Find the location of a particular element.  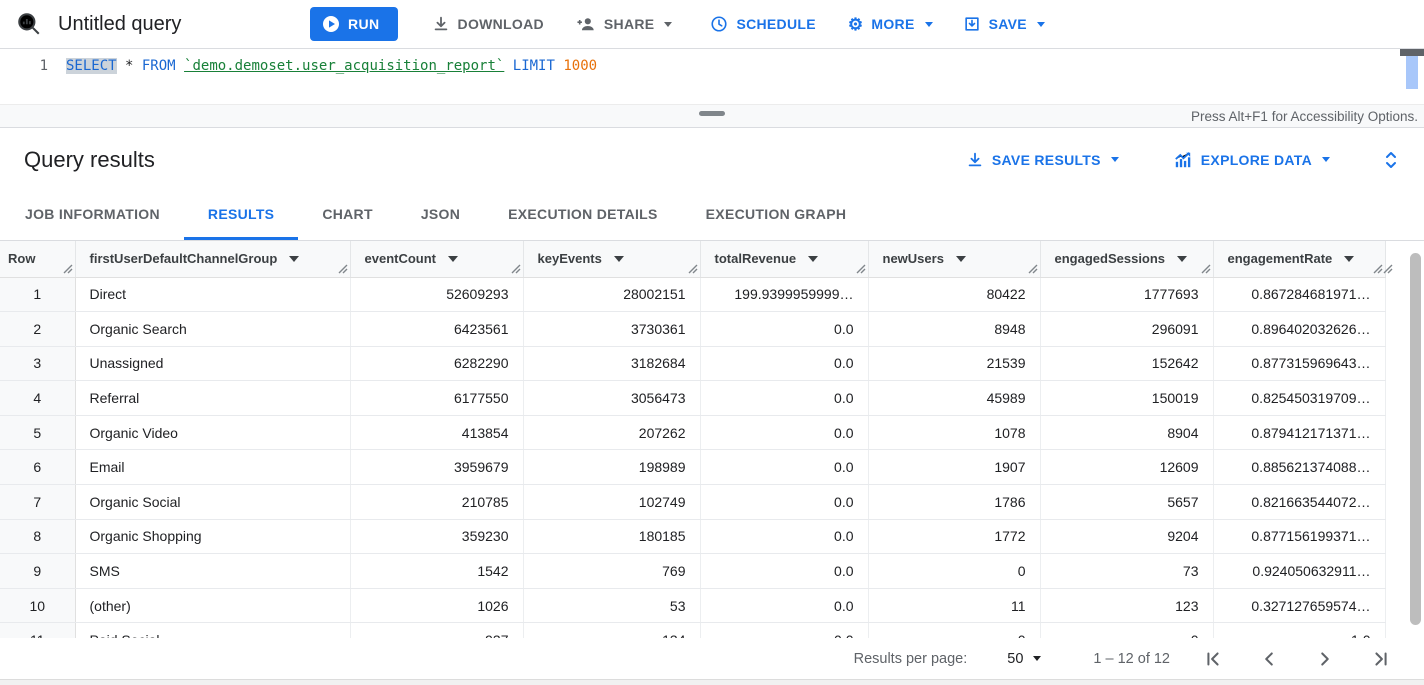

column-header-firstUserDefaultChannelGroup: firstUserDefaultChannelGroup is located at coordinates (213, 259).